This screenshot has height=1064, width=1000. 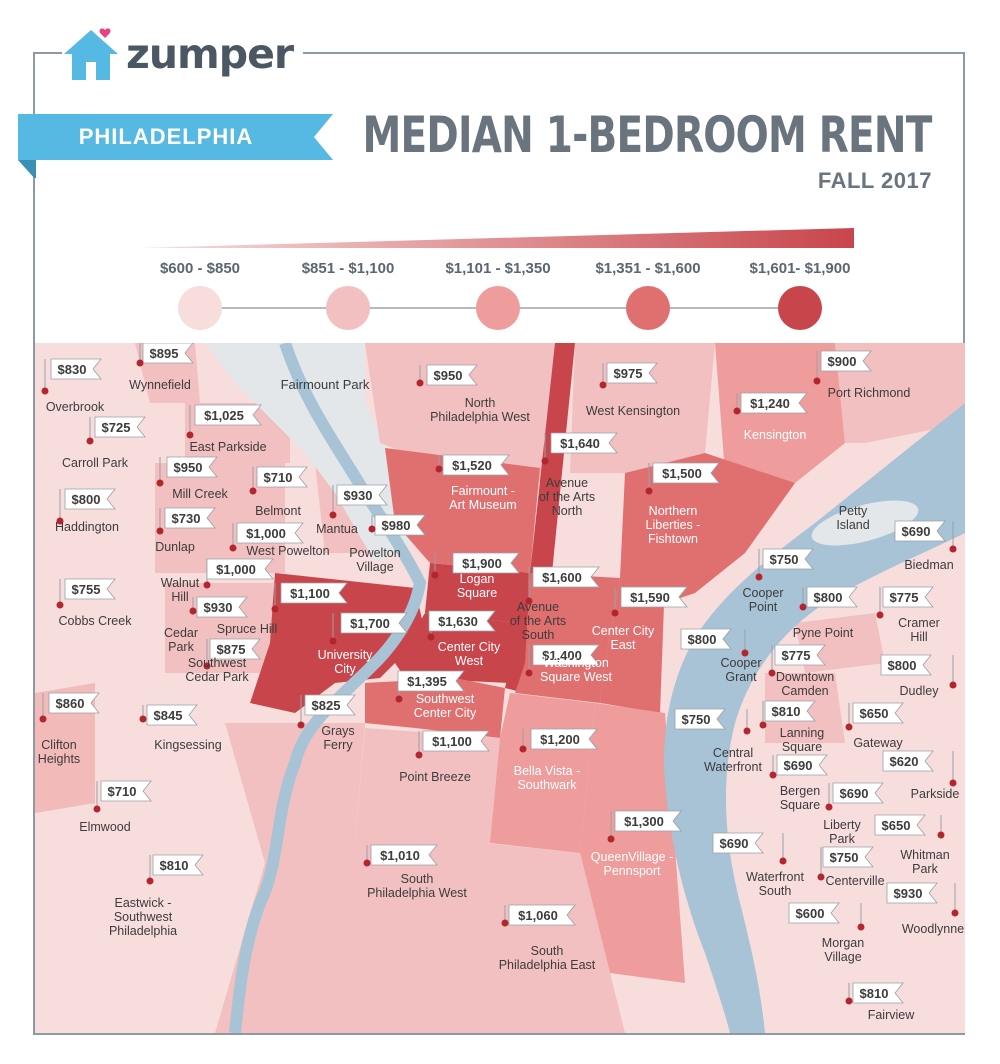 What do you see at coordinates (572, 618) in the screenshot?
I see `region-avenue-of-arts-south` at bounding box center [572, 618].